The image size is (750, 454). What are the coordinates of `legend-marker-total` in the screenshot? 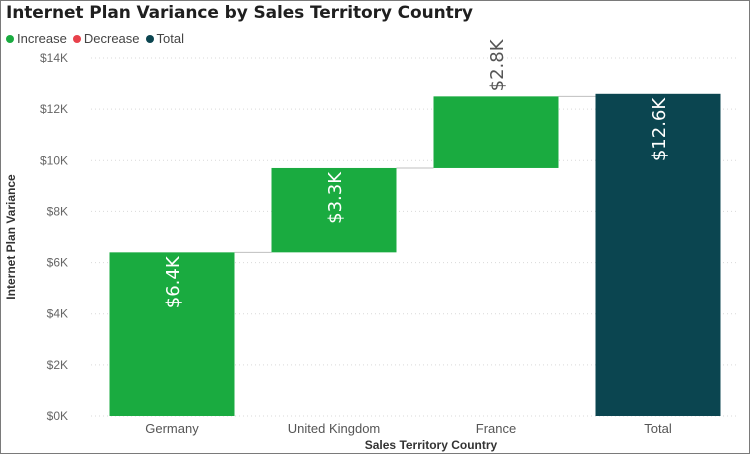 It's located at (149, 38).